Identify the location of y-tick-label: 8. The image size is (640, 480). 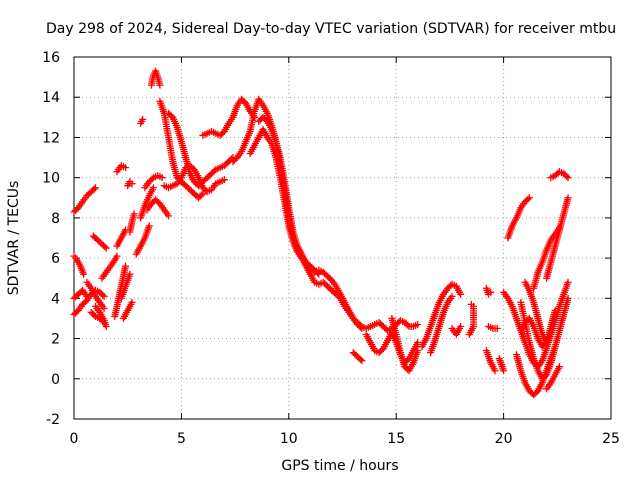
(55, 219).